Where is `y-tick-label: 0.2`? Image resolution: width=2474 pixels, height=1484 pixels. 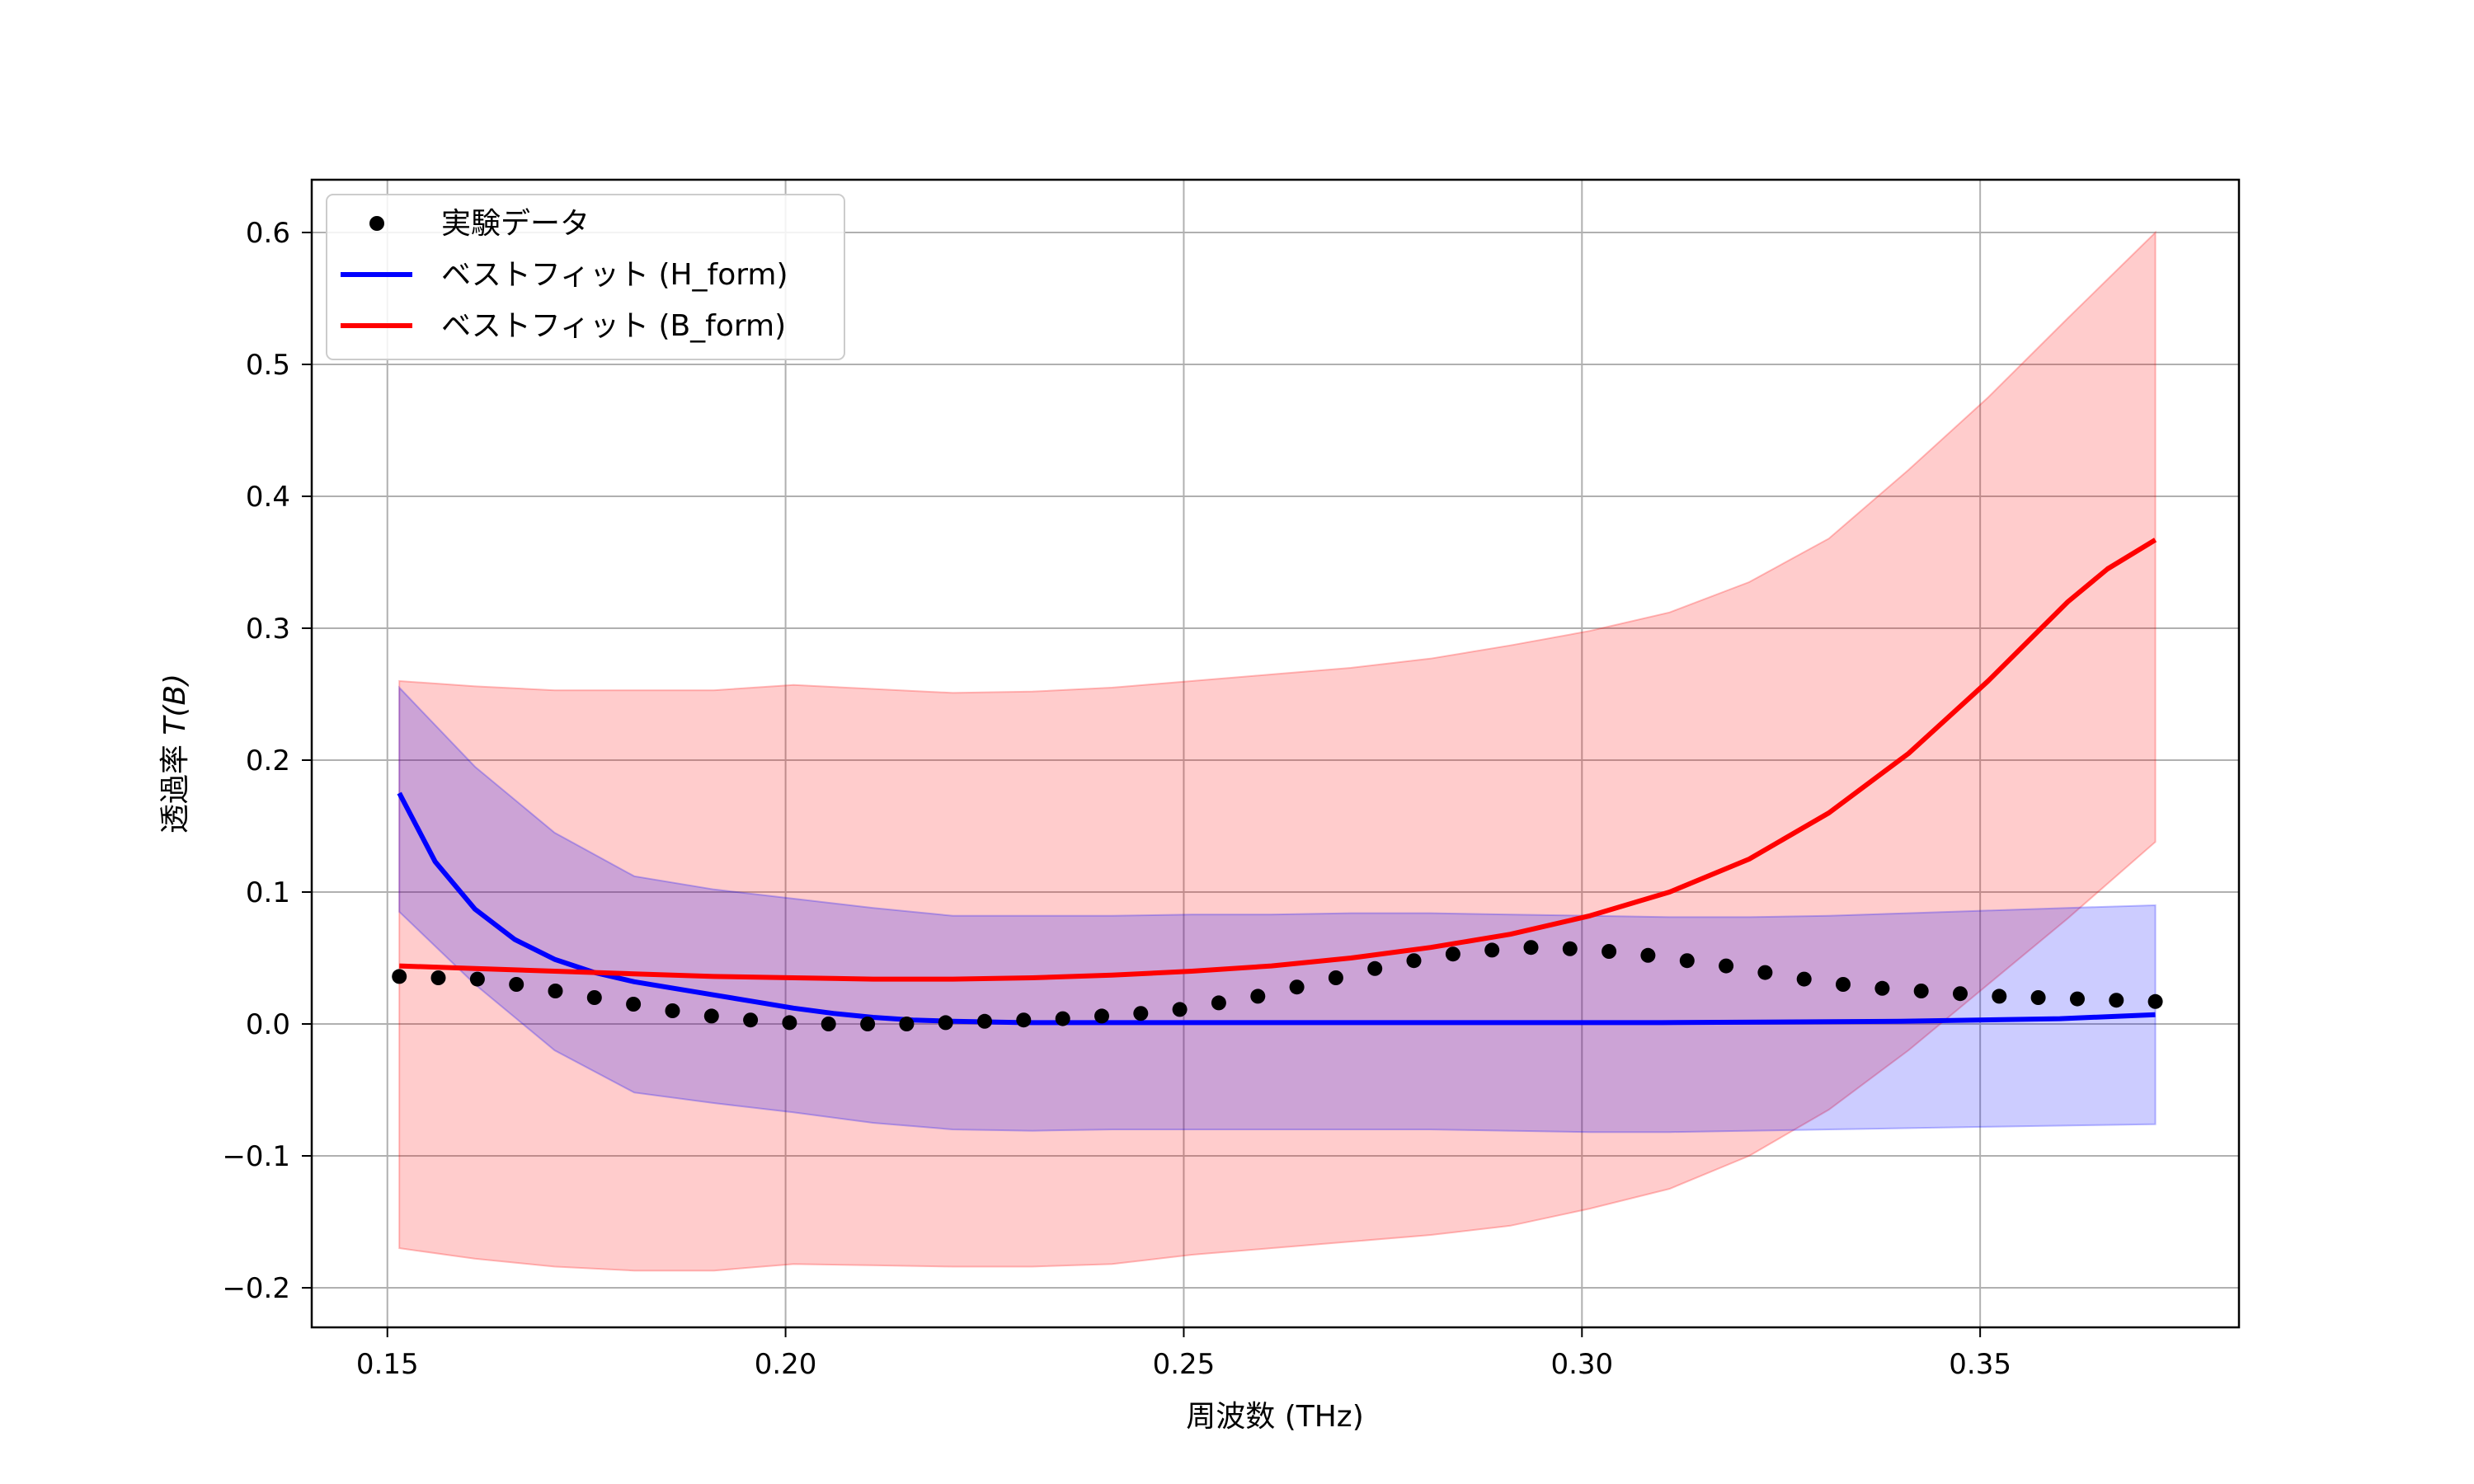 y-tick-label: 0.2 is located at coordinates (268, 760).